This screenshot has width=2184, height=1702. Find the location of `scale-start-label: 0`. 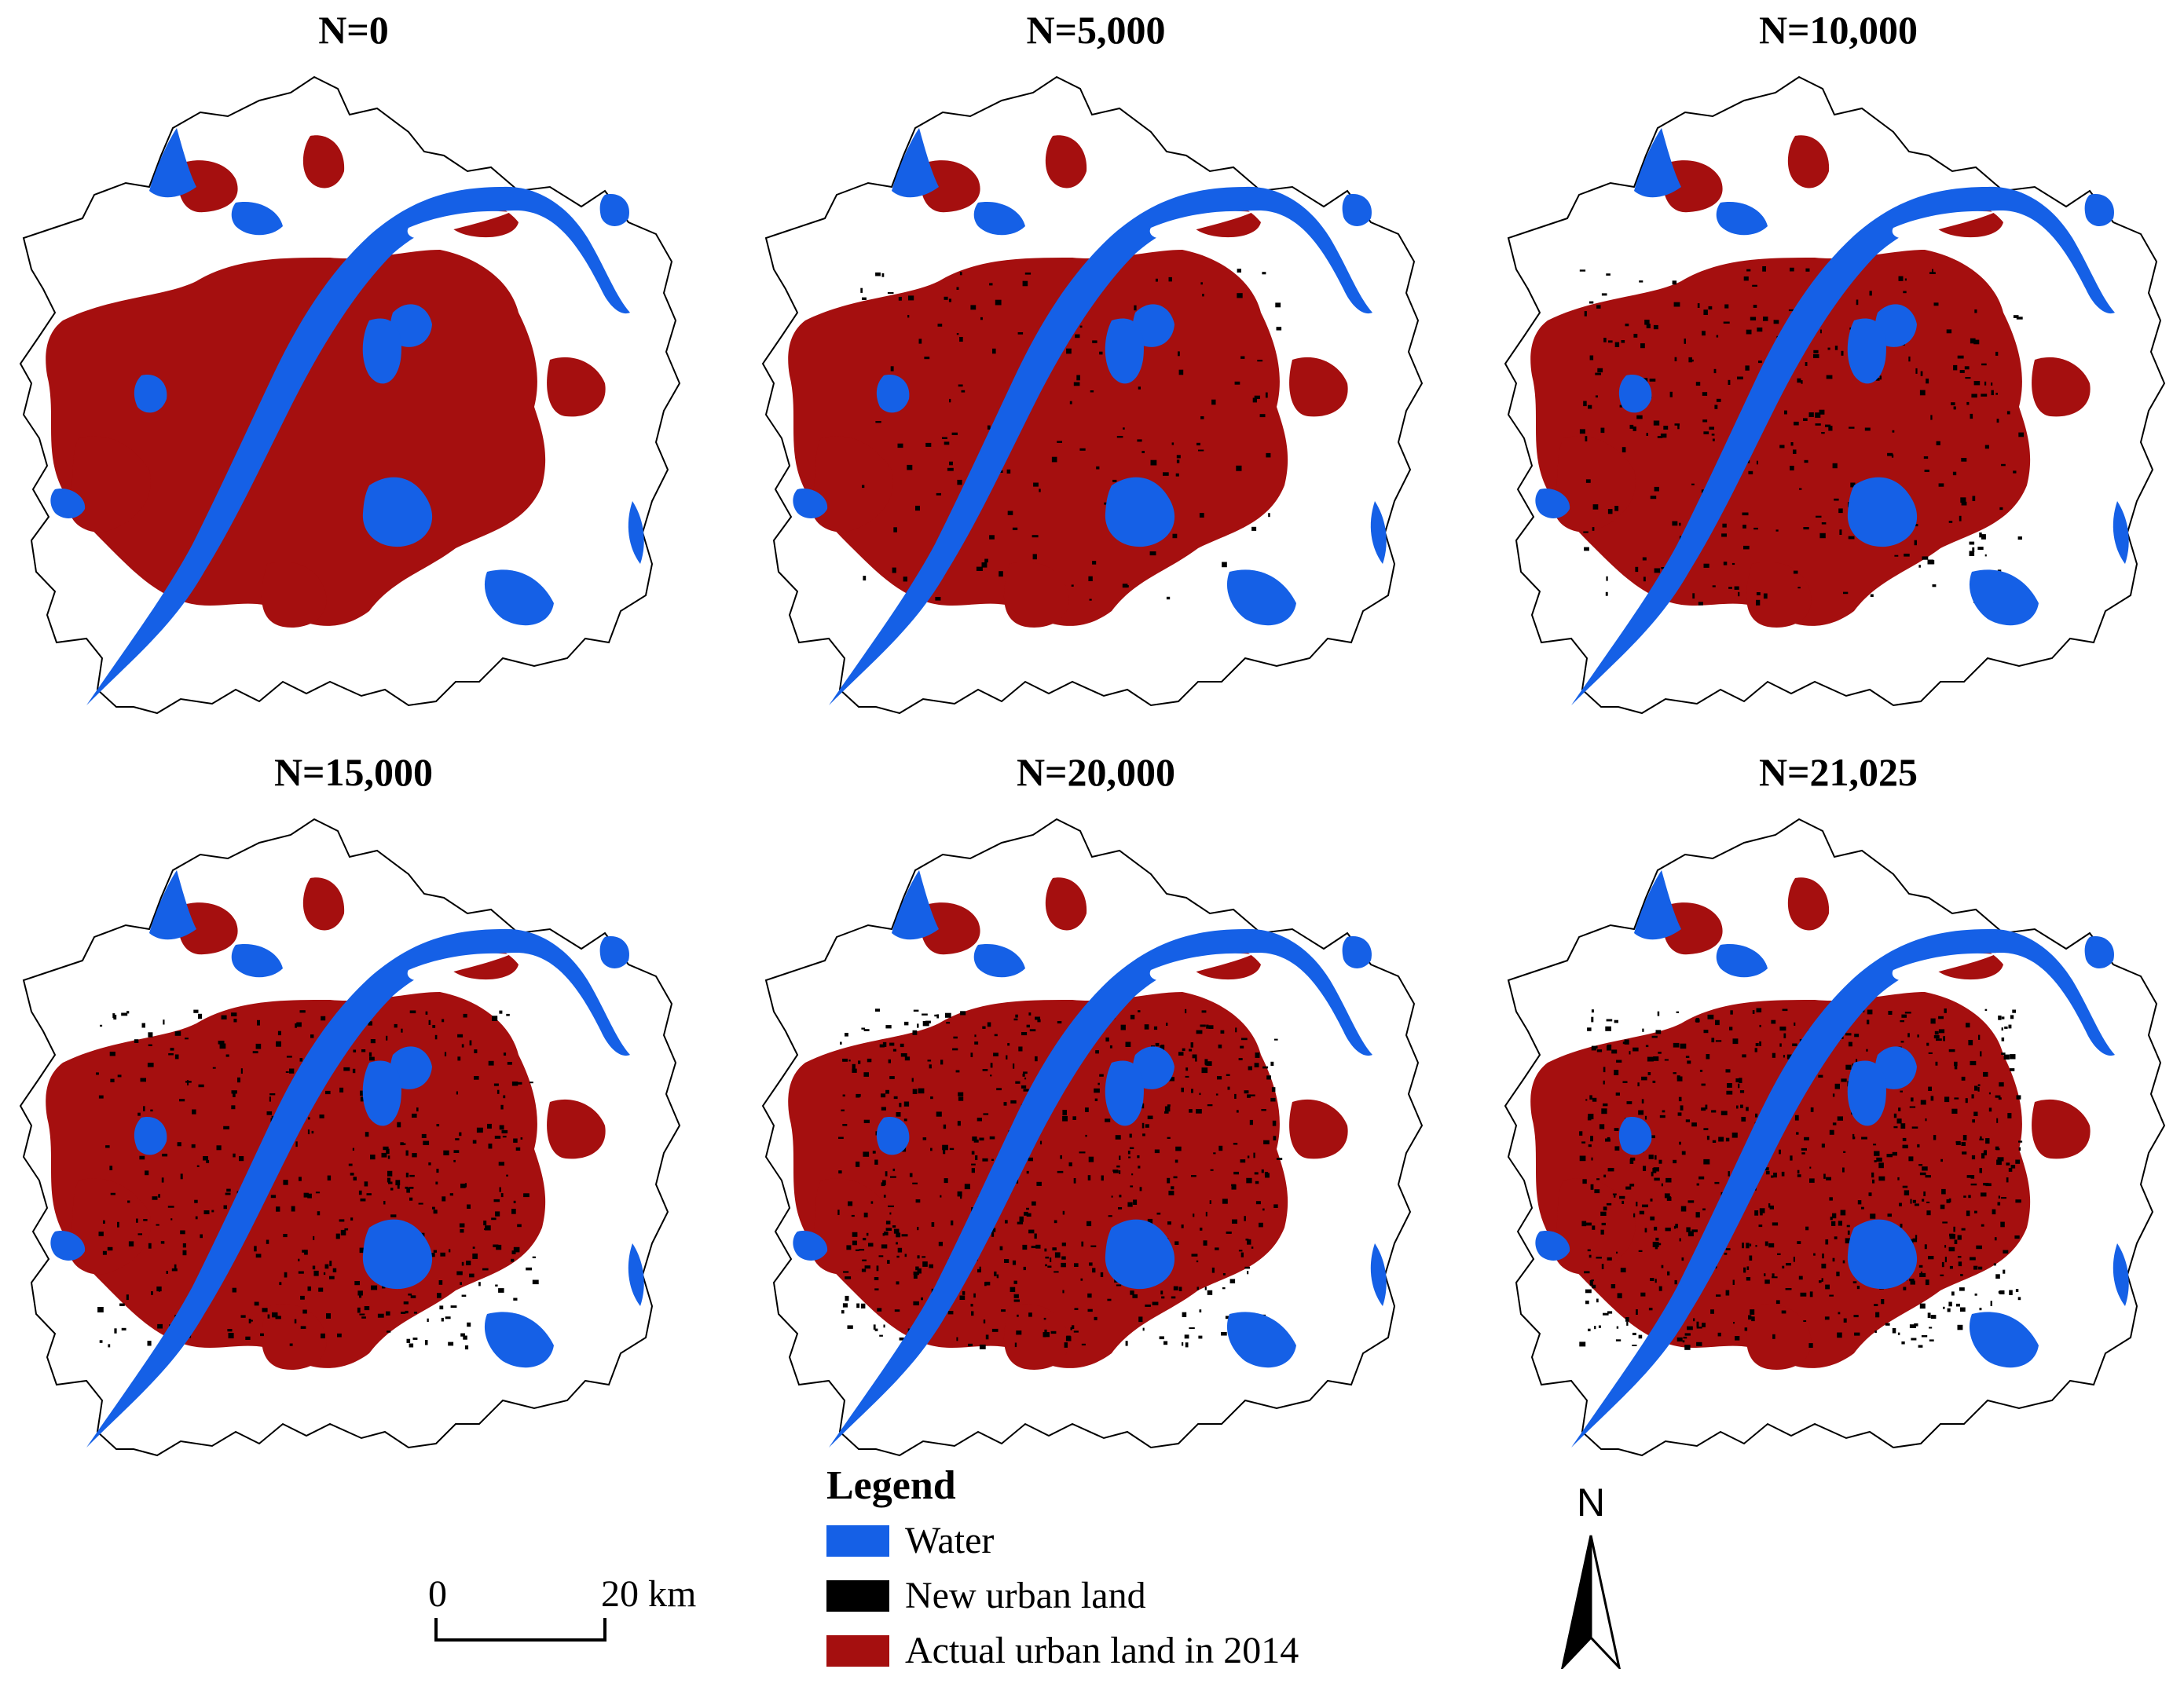

scale-start-label: 0 is located at coordinates (437, 1594).